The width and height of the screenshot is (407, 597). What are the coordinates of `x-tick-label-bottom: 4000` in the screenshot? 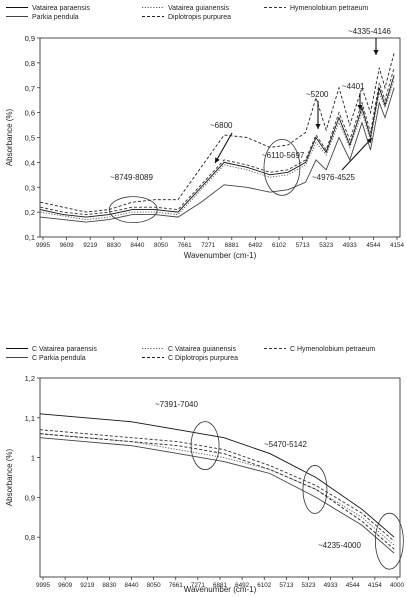 It's located at (397, 585).